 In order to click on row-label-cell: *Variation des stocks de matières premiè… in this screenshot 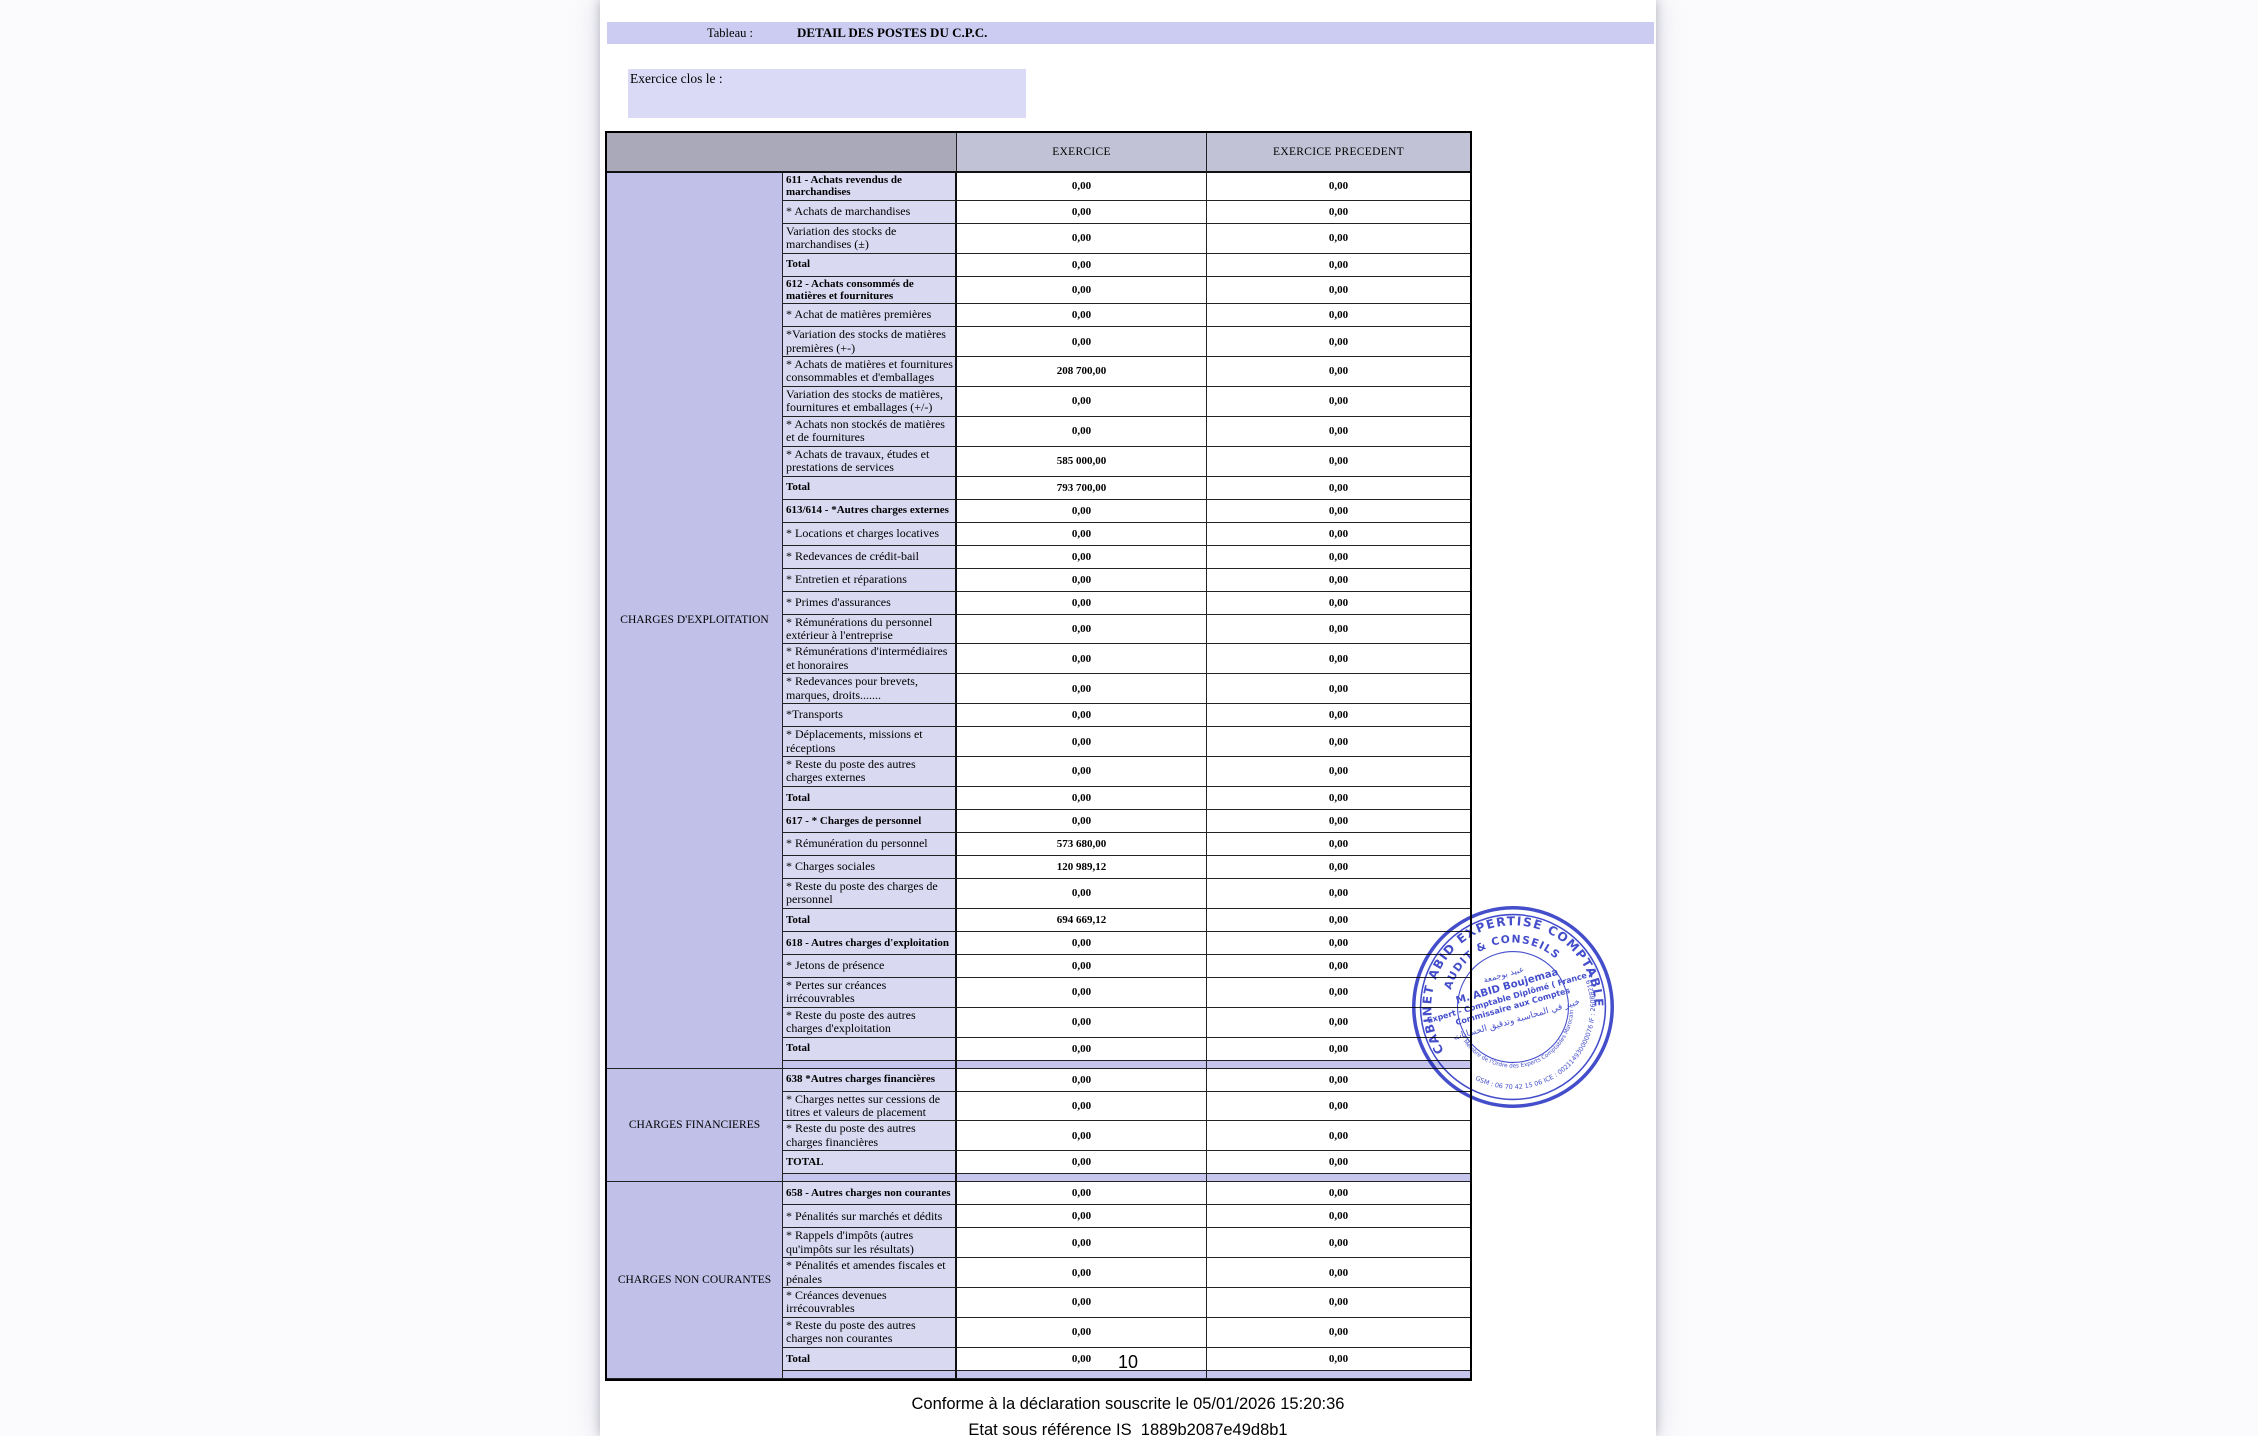, I will do `click(870, 342)`.